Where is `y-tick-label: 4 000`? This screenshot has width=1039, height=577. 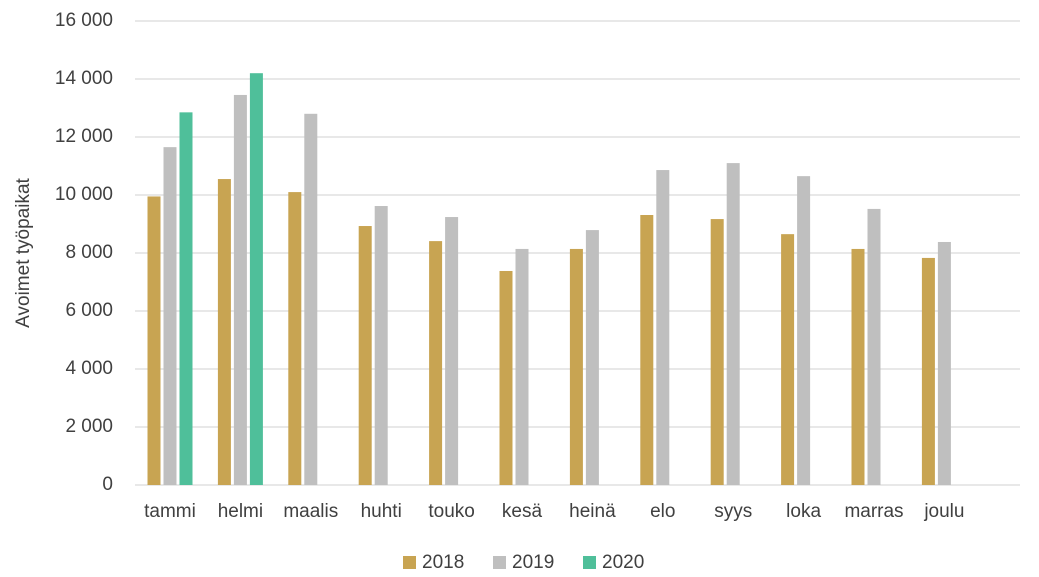
y-tick-label: 4 000 is located at coordinates (89, 368).